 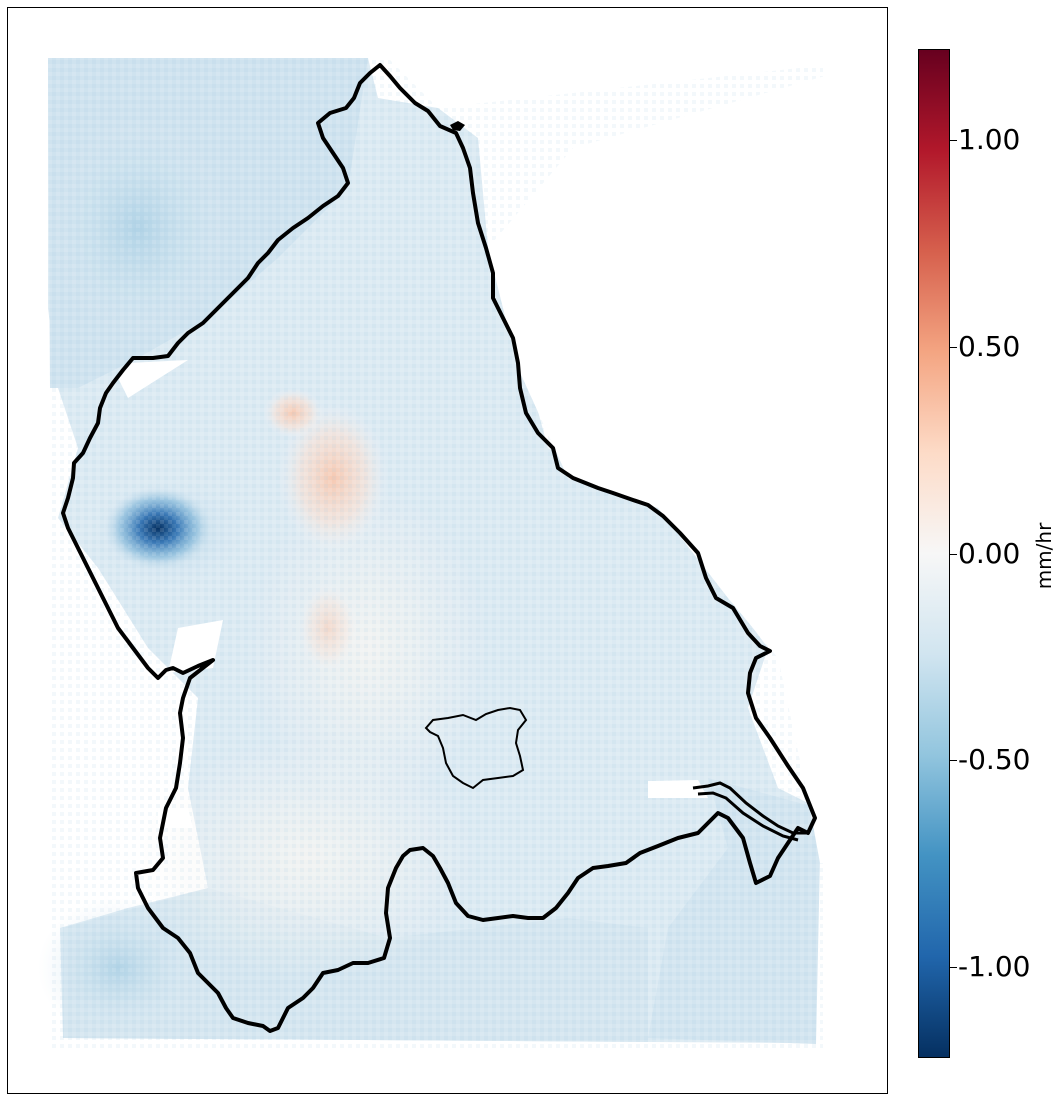 What do you see at coordinates (153, 379) in the screenshot?
I see `data-gap-west` at bounding box center [153, 379].